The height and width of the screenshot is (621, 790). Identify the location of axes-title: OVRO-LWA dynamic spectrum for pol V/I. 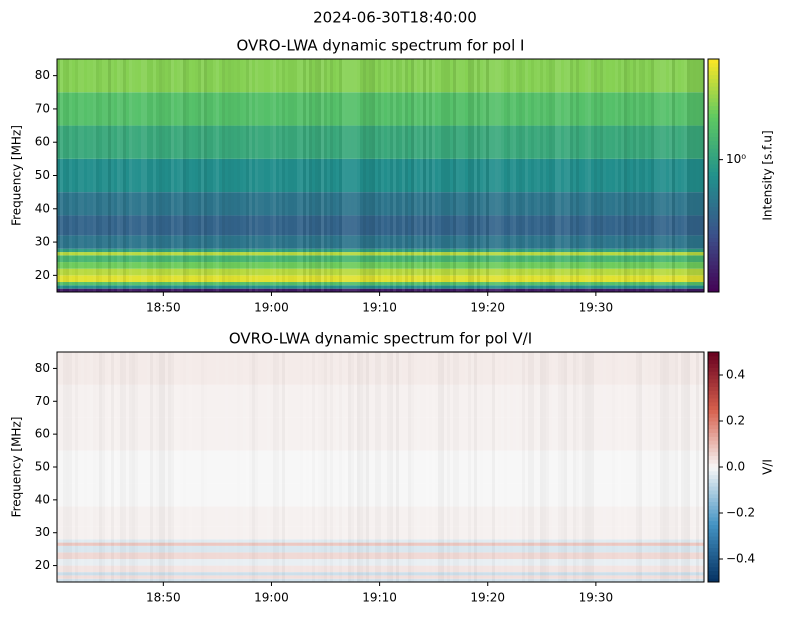
(380, 339).